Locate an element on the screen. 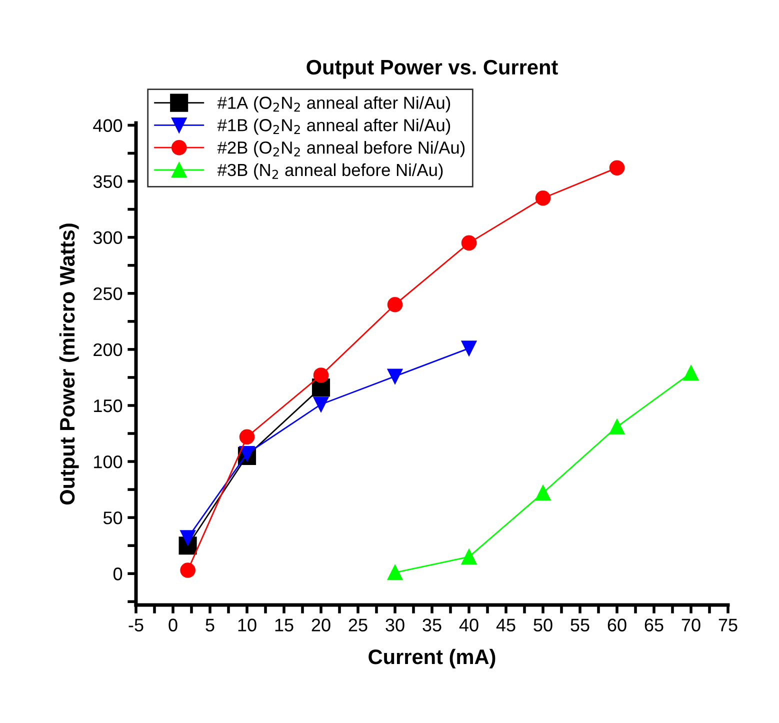 The width and height of the screenshot is (779, 723). x-tick-label: 20 is located at coordinates (321, 625).